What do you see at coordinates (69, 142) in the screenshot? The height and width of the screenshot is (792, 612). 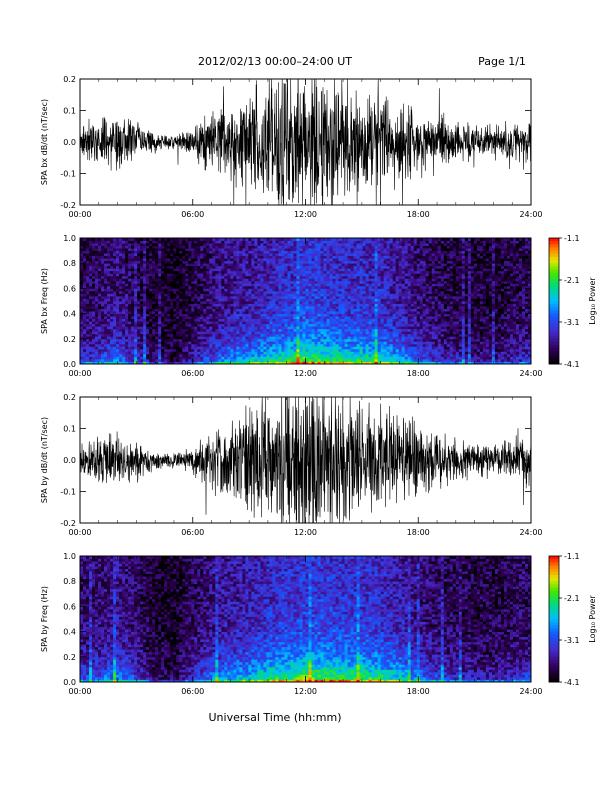 I see `y-tick-label: 0.0` at bounding box center [69, 142].